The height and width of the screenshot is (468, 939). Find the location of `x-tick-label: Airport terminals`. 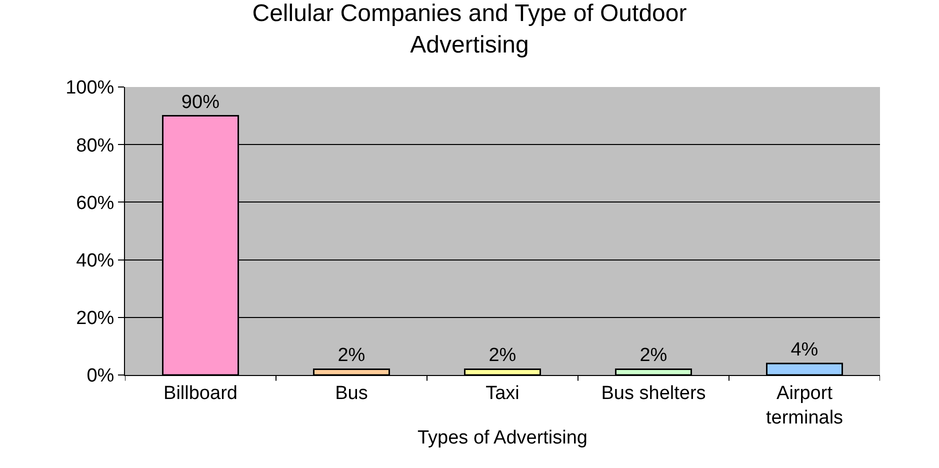

x-tick-label: Airport terminals is located at coordinates (805, 405).